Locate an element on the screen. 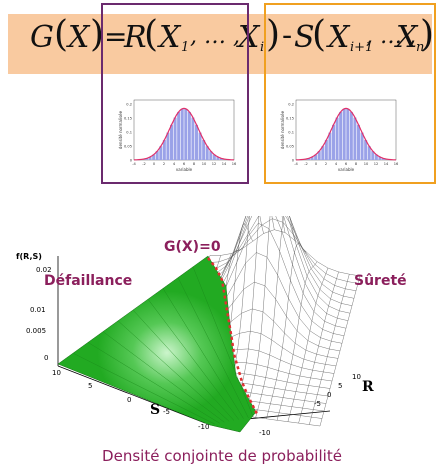 This screenshot has height=471, width=444. s-tick: -5 is located at coordinates (166, 412).